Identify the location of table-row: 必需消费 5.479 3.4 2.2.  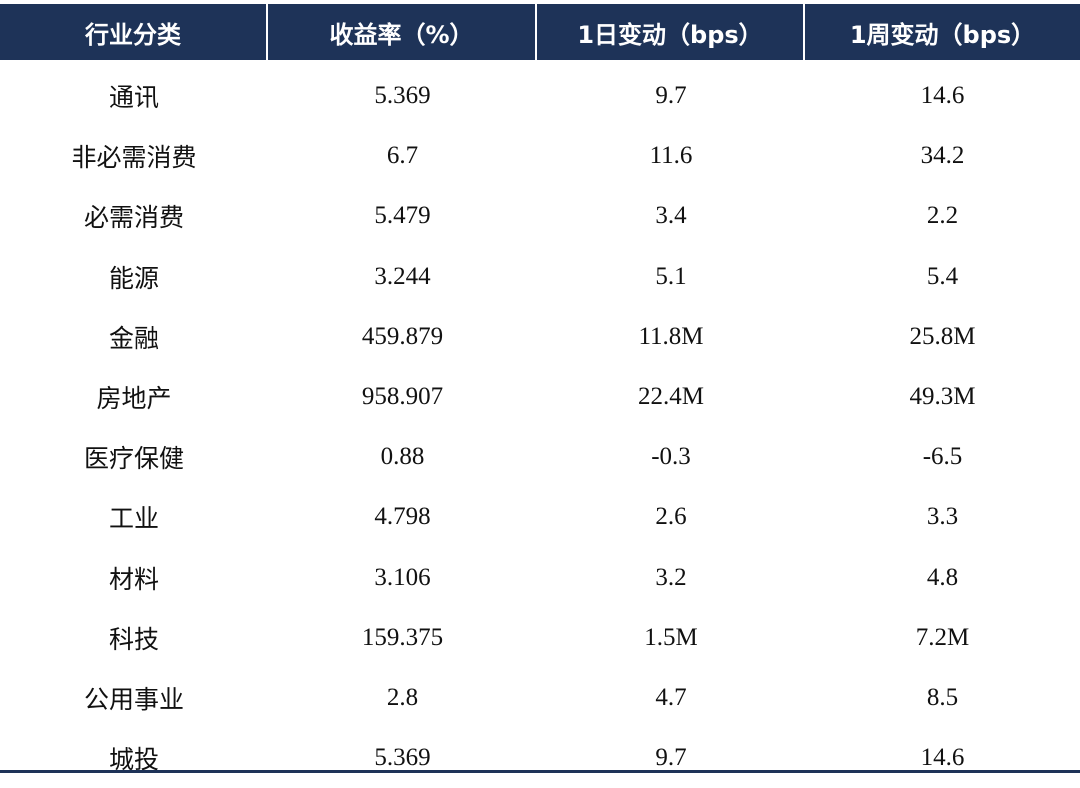
(540, 216).